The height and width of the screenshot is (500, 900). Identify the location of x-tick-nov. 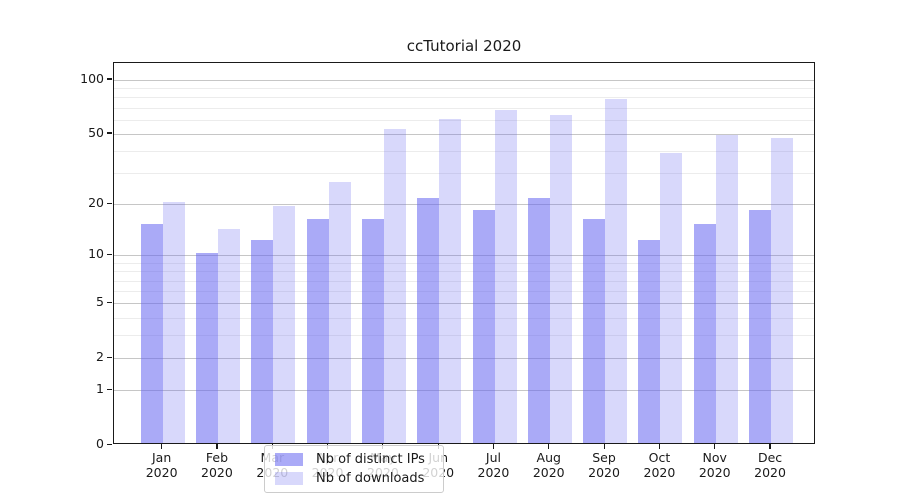
(715, 446).